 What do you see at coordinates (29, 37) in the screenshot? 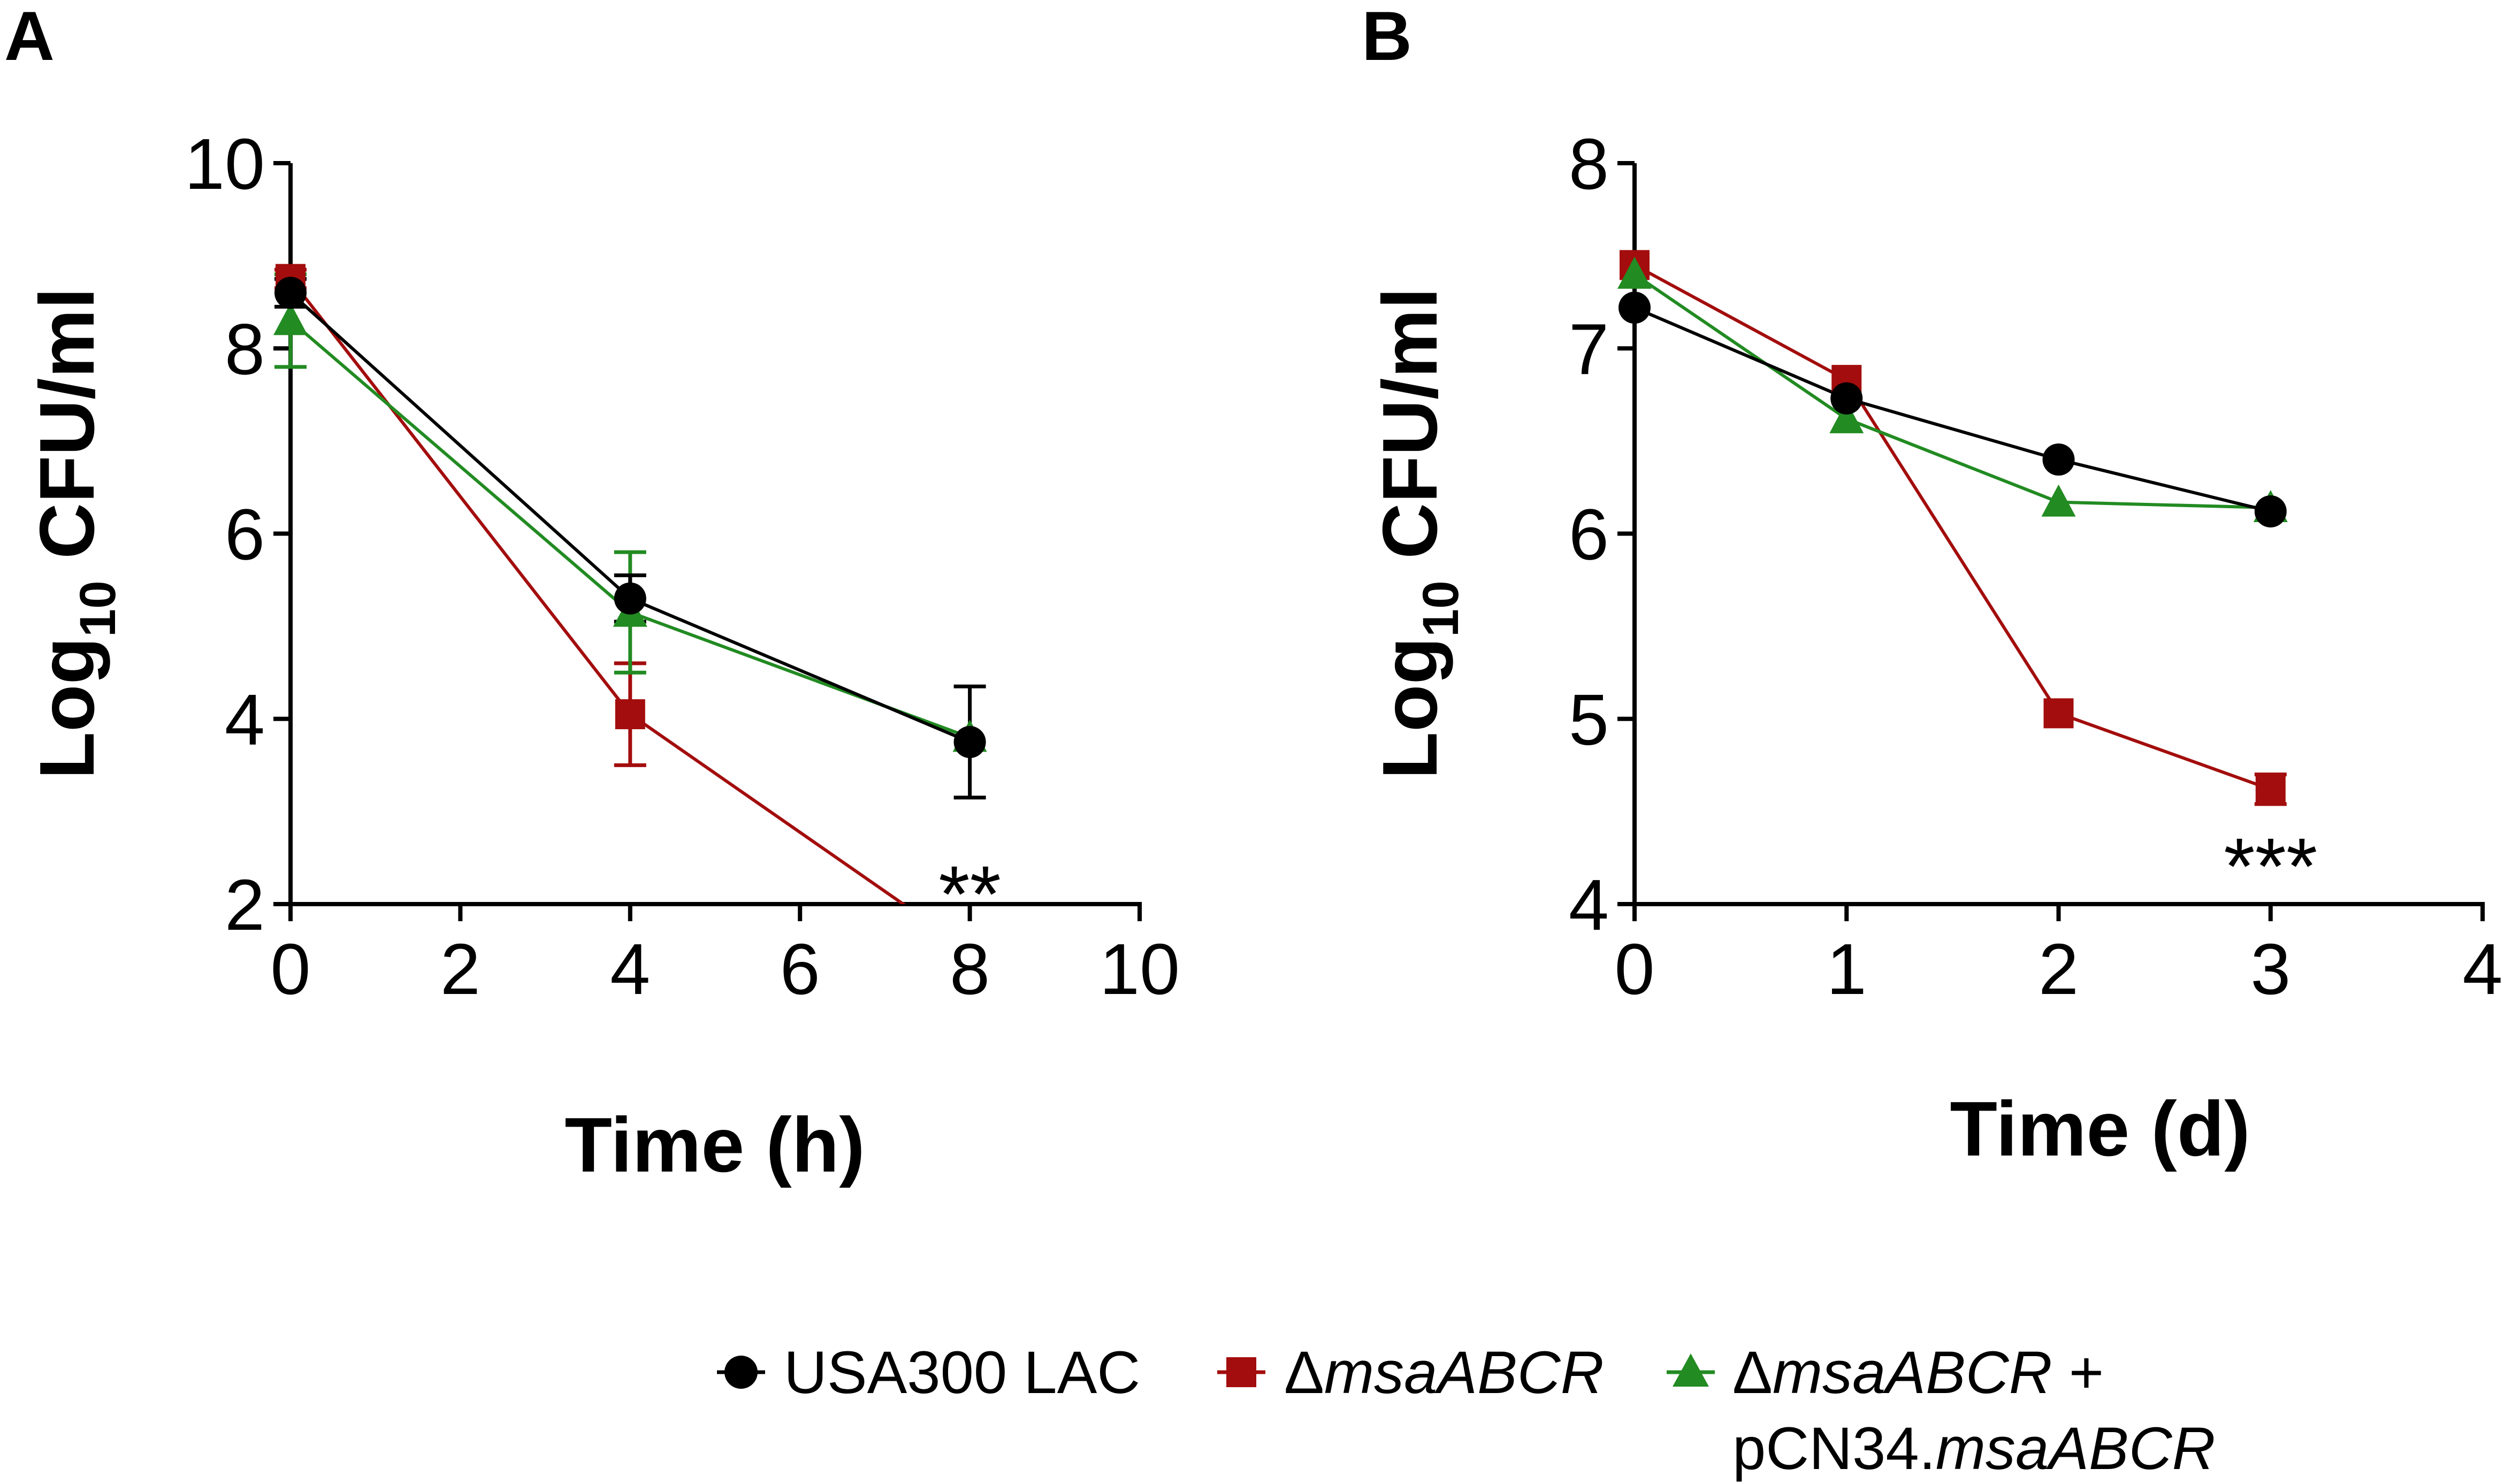
I see `panel-letter-a: A` at bounding box center [29, 37].